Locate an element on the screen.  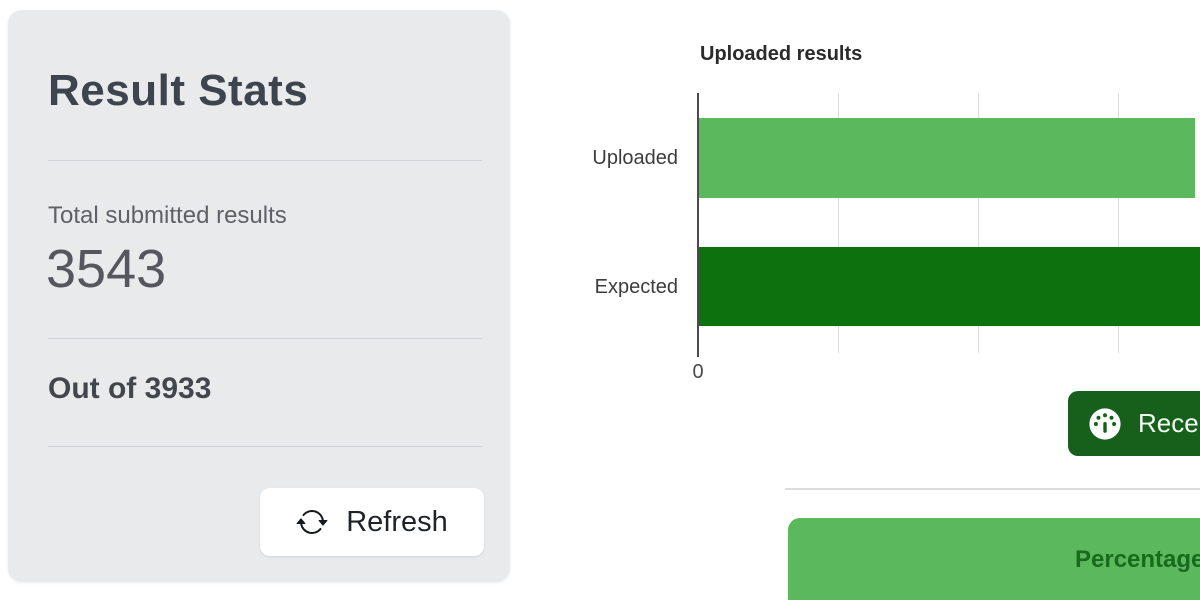
category-label-expected: Expected is located at coordinates (636, 287).